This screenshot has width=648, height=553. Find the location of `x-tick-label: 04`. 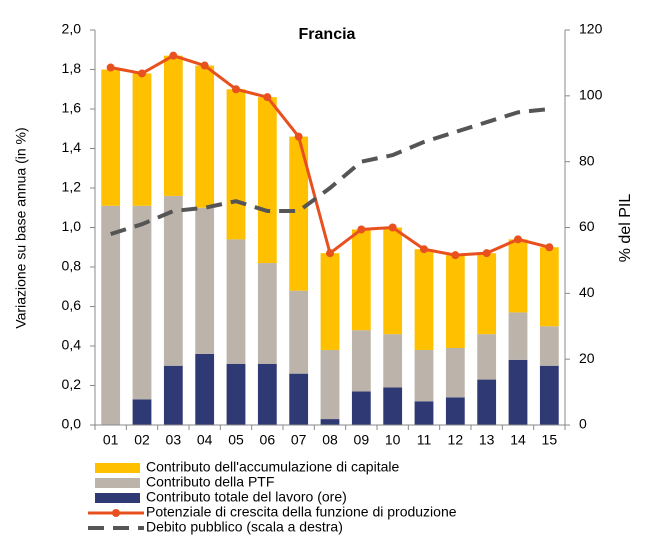

x-tick-label: 04 is located at coordinates (205, 440).